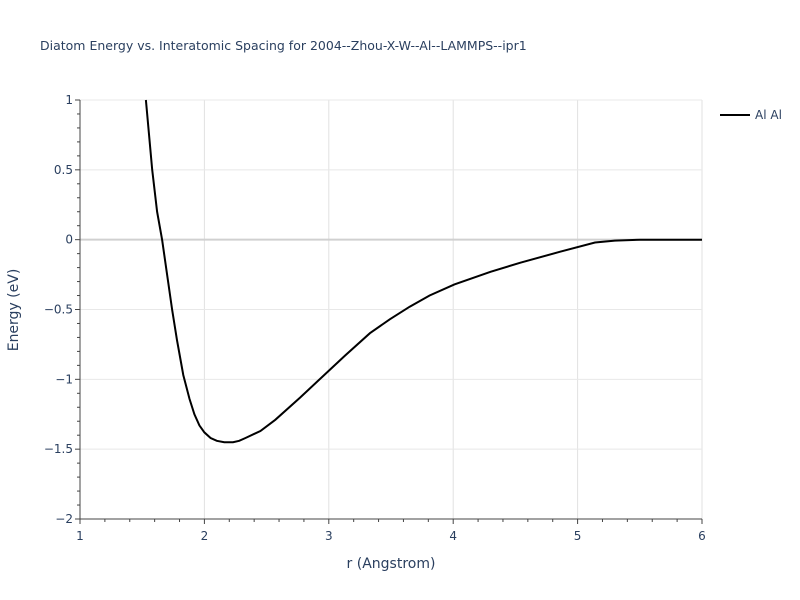 This screenshot has height=600, width=800. I want to click on x-tick-label: 1, so click(80, 536).